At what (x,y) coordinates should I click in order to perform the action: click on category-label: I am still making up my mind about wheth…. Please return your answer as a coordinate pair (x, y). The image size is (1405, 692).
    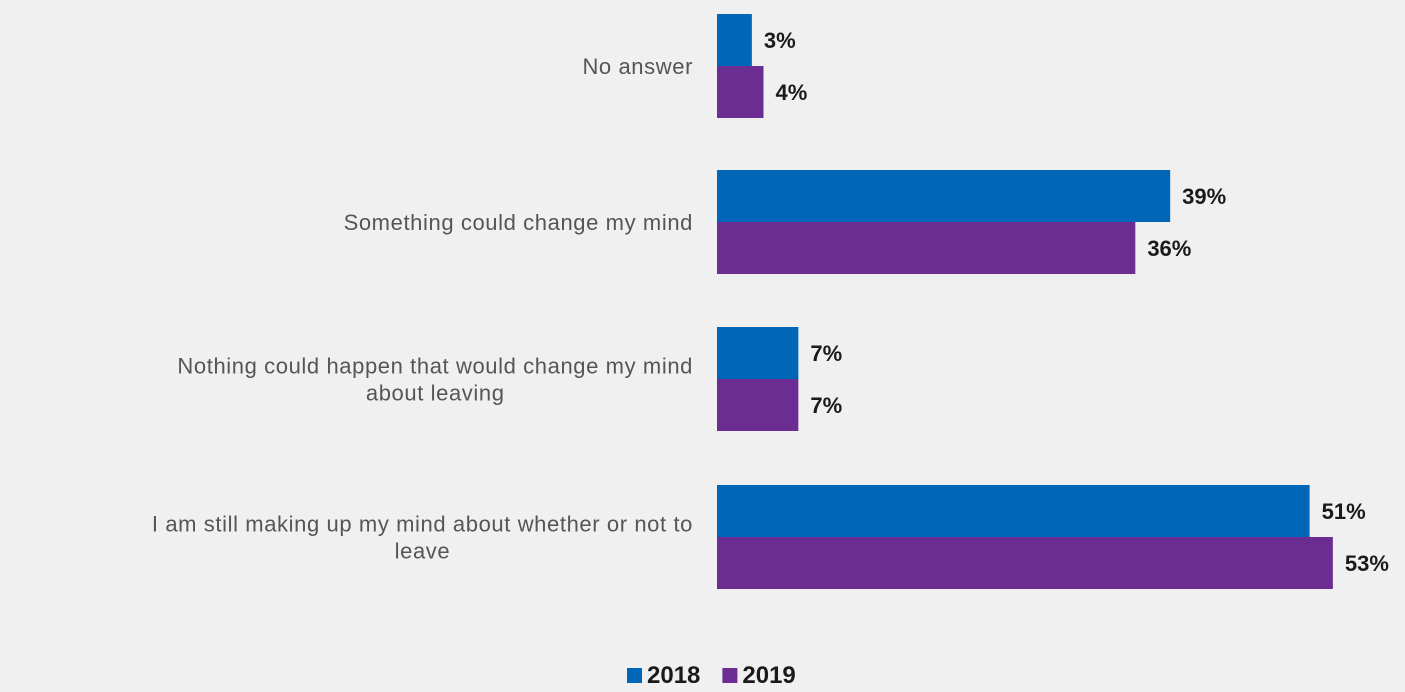
    Looking at the image, I should click on (422, 538).